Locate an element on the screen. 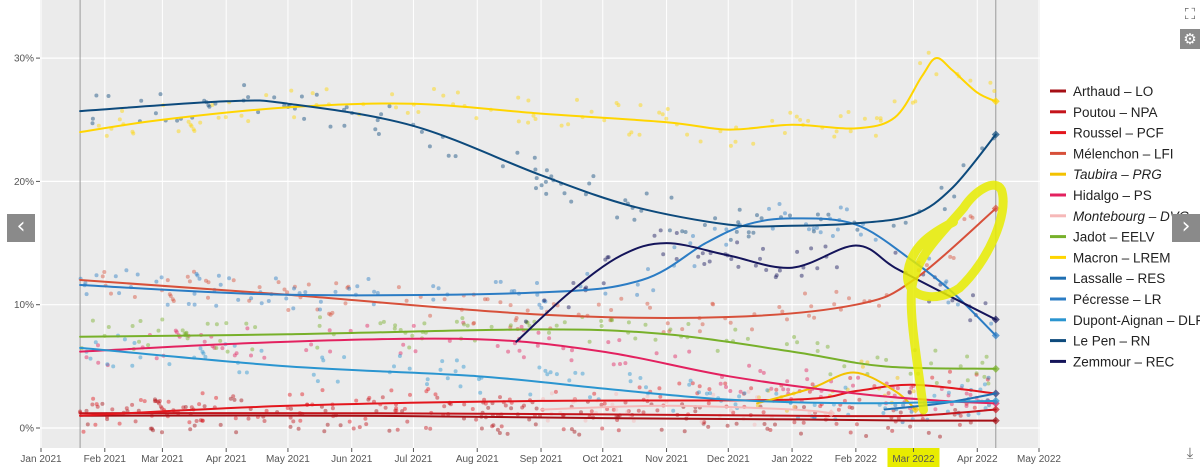 The image size is (1200, 467). prev-button: ‹ is located at coordinates (21, 228).